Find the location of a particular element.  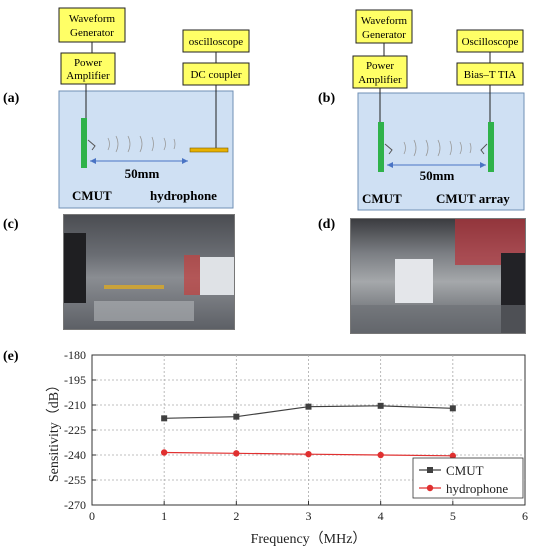

x-axis-label: Frequency（MHz） is located at coordinates (309, 539).